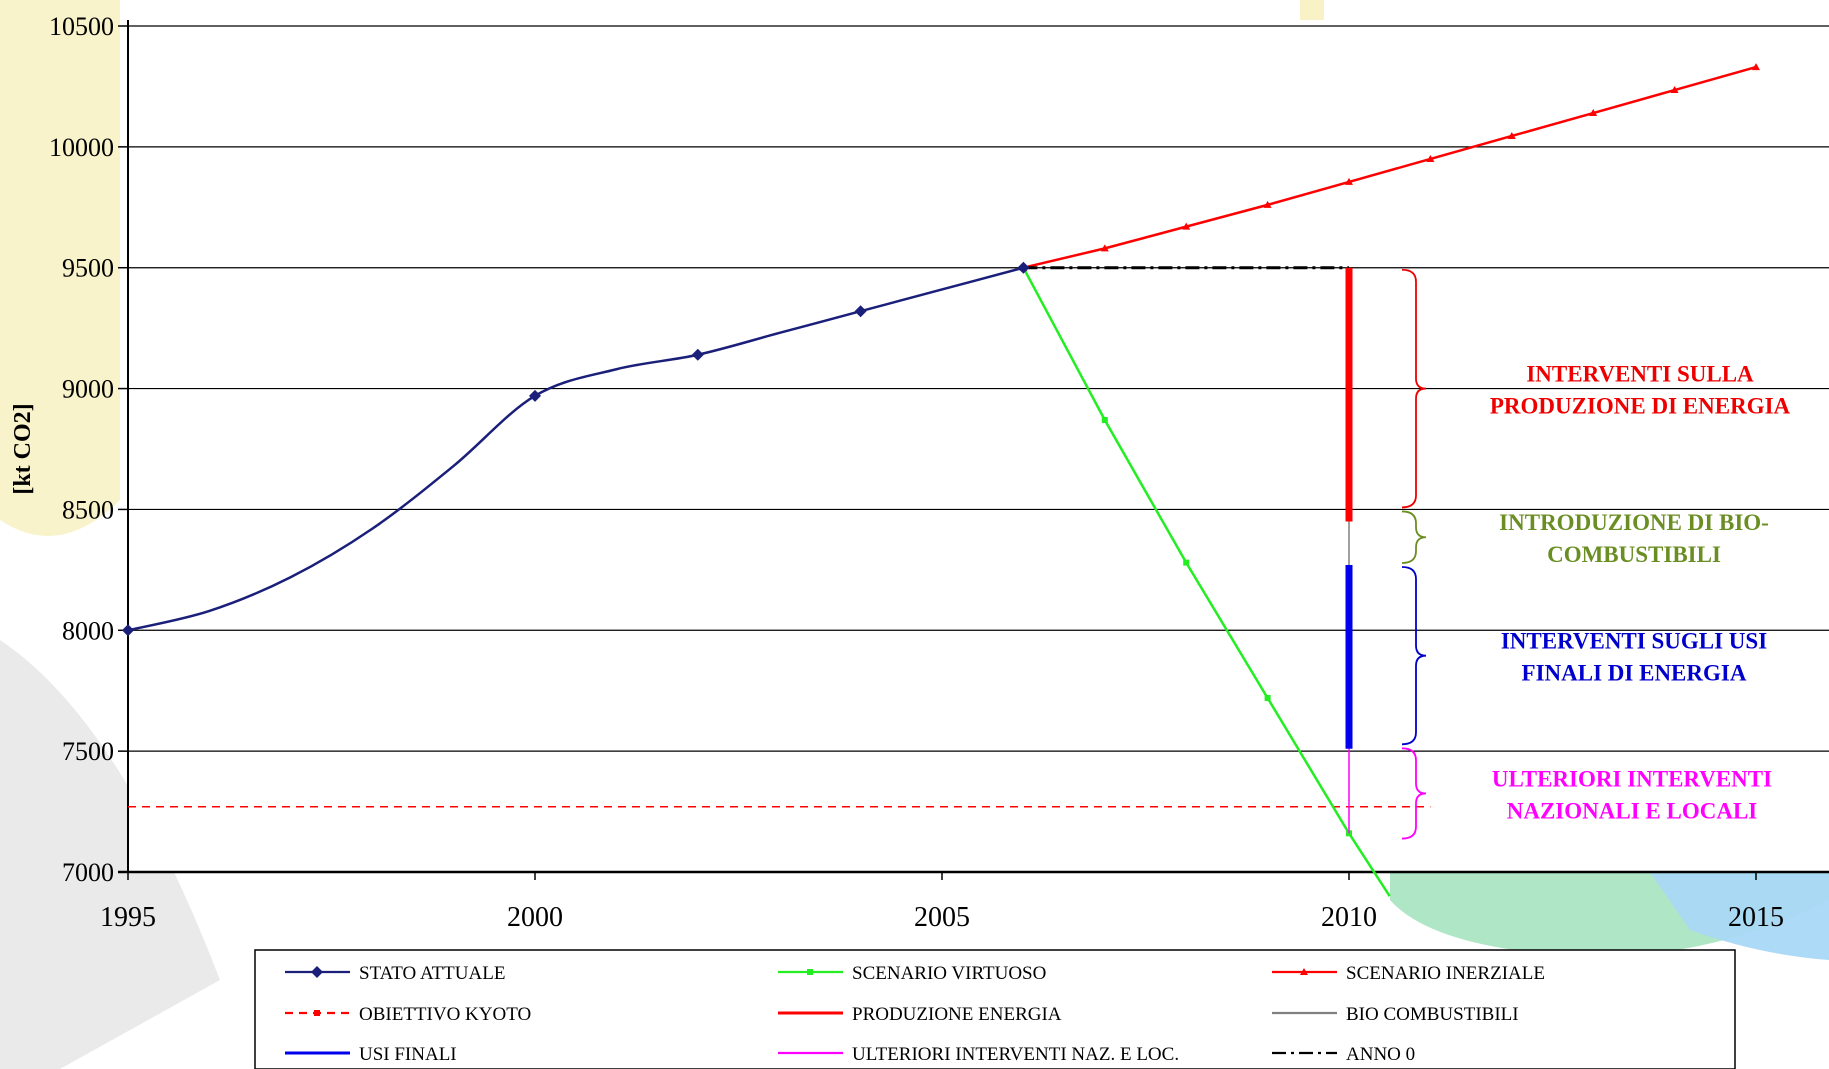 This screenshot has width=1829, height=1069. Describe the element at coordinates (1640, 406) in the screenshot. I see `annotation-text: PRODUZIONE DI ENERGIA` at that location.